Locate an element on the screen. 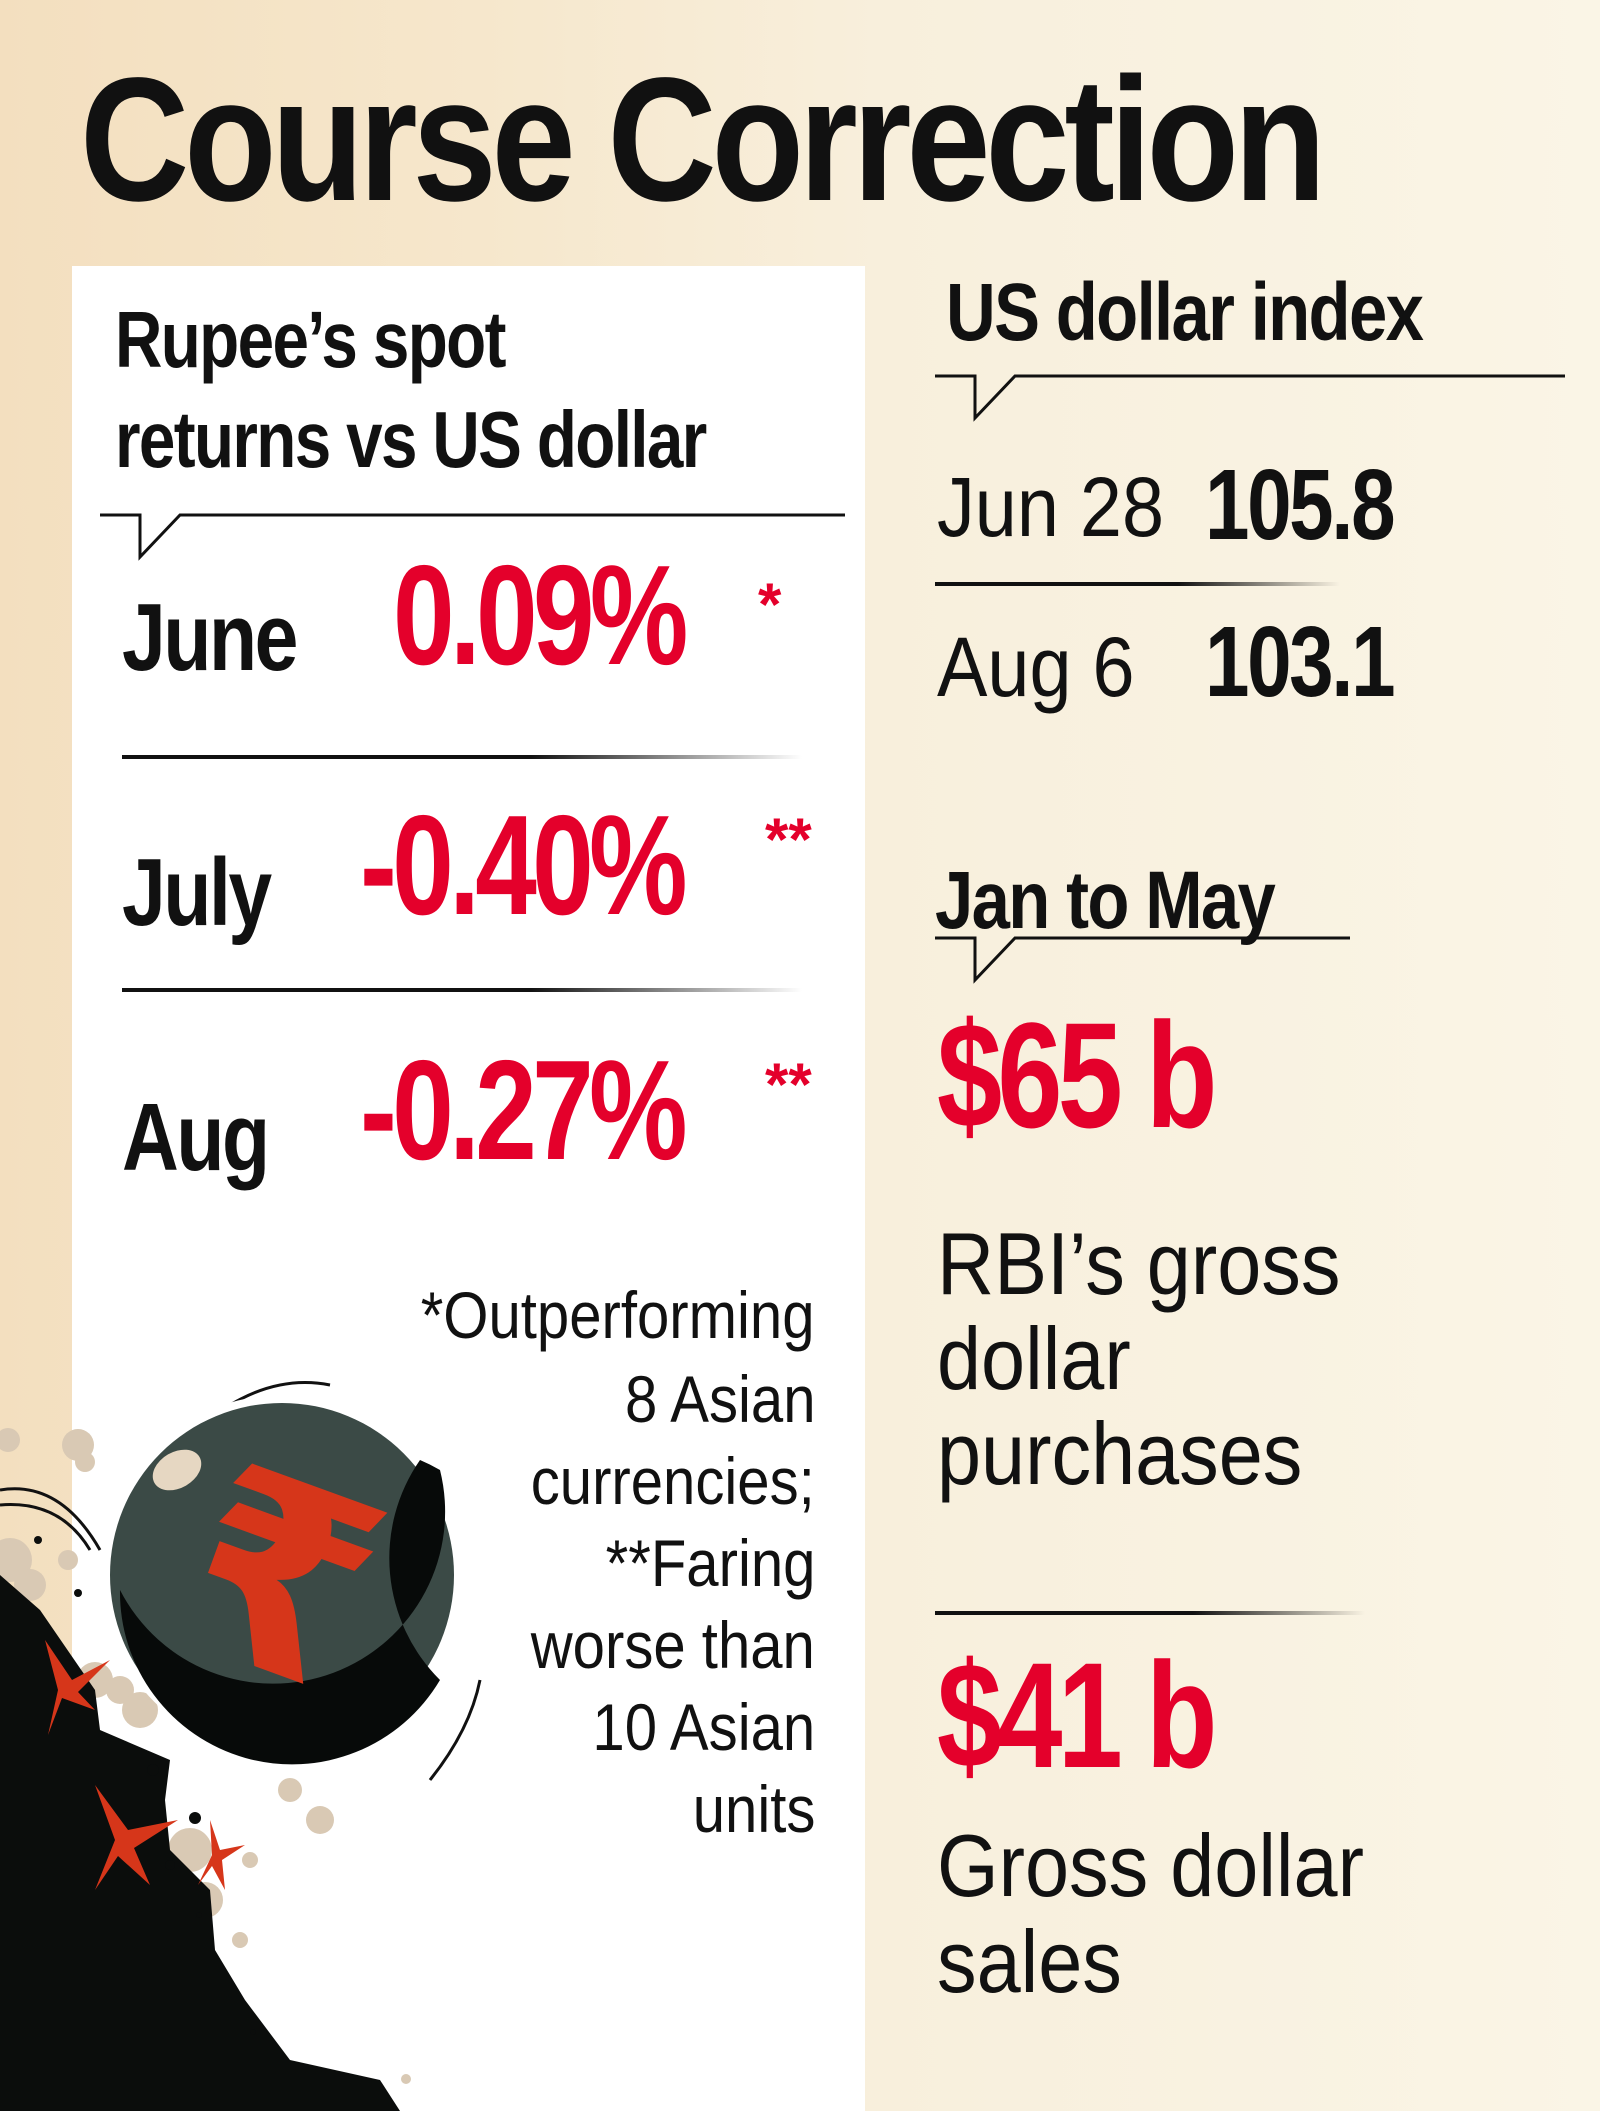 The height and width of the screenshot is (2111, 1600). footnote-line: units is located at coordinates (753, 1809).